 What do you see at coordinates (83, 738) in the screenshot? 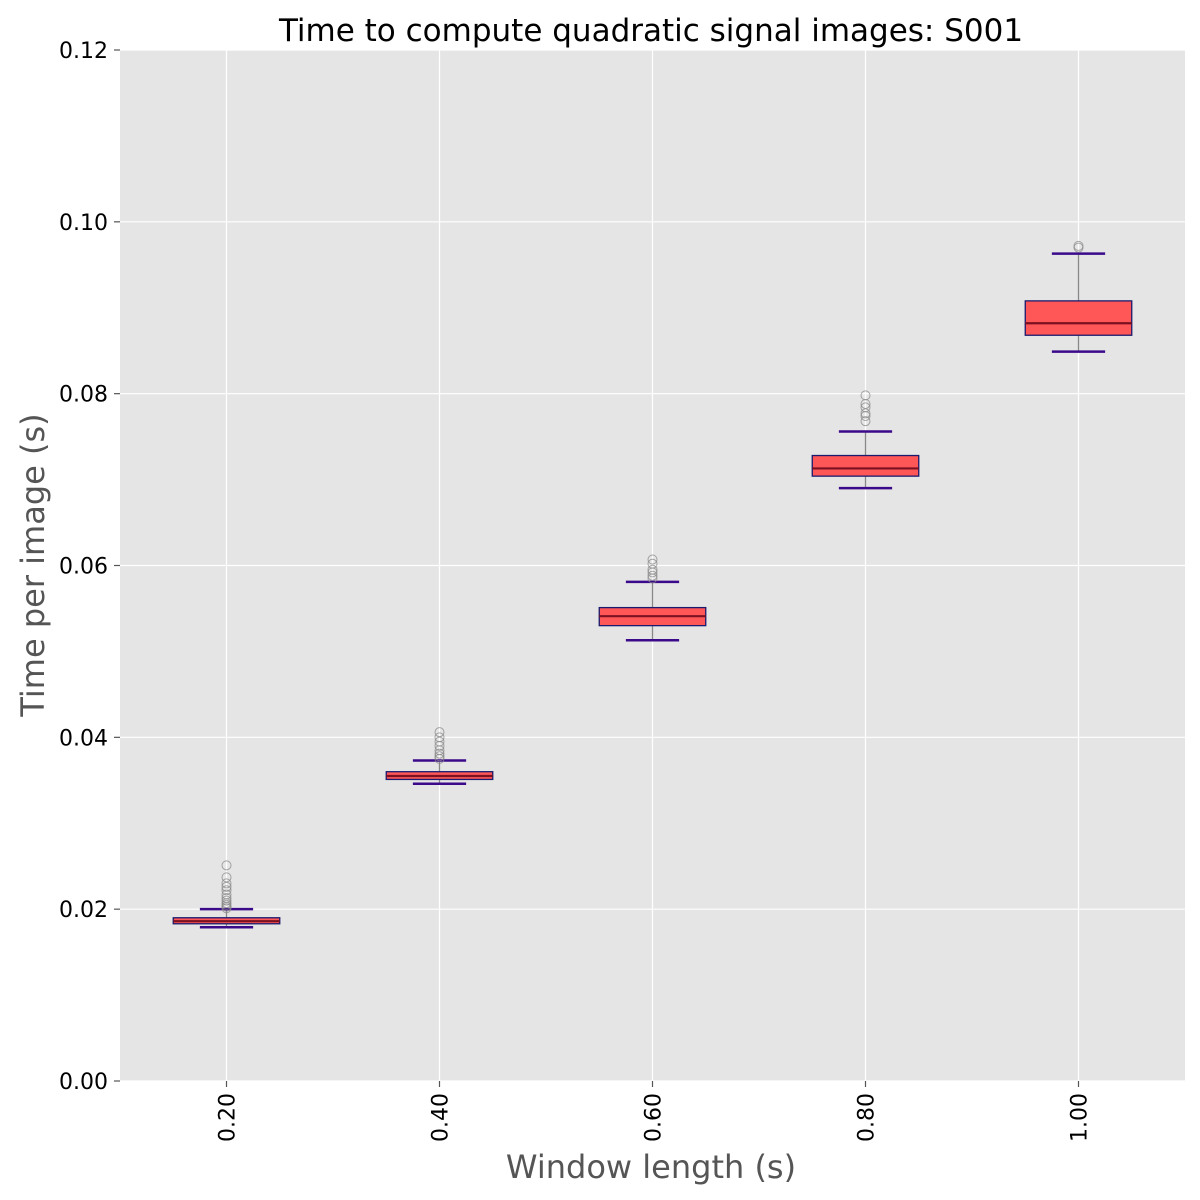
I see `y-tick-label: 0.04` at bounding box center [83, 738].